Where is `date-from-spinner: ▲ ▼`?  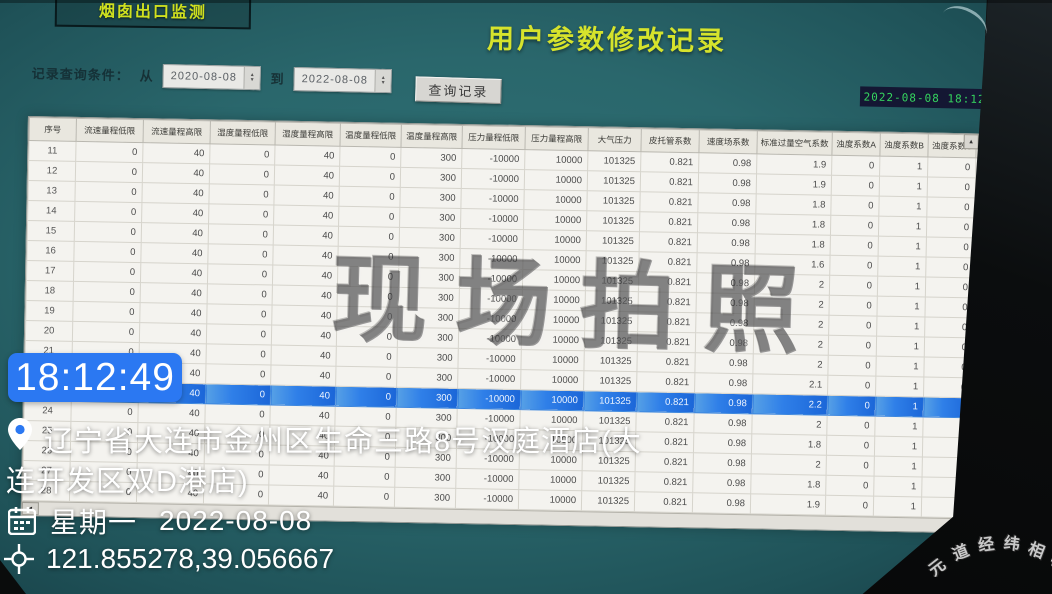 date-from-spinner: ▲ ▼ is located at coordinates (251, 77).